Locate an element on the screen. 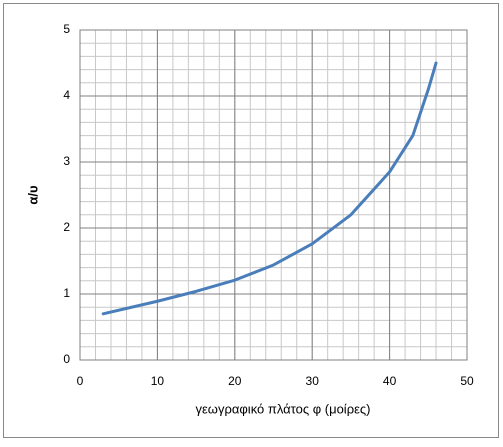 Image resolution: width=503 pixels, height=447 pixels. y-axis-label: α/υ is located at coordinates (32, 195).